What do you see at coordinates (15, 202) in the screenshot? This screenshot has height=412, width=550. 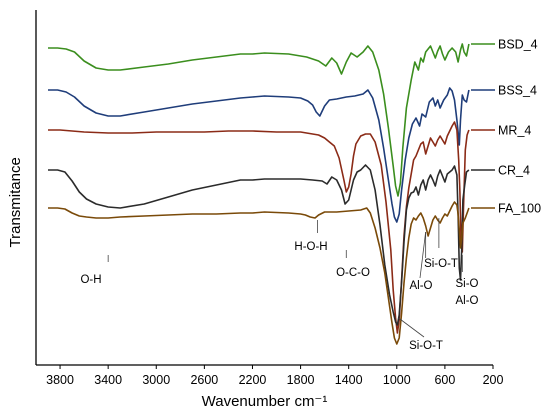 I see `y-axis-label: Transmitance` at bounding box center [15, 202].